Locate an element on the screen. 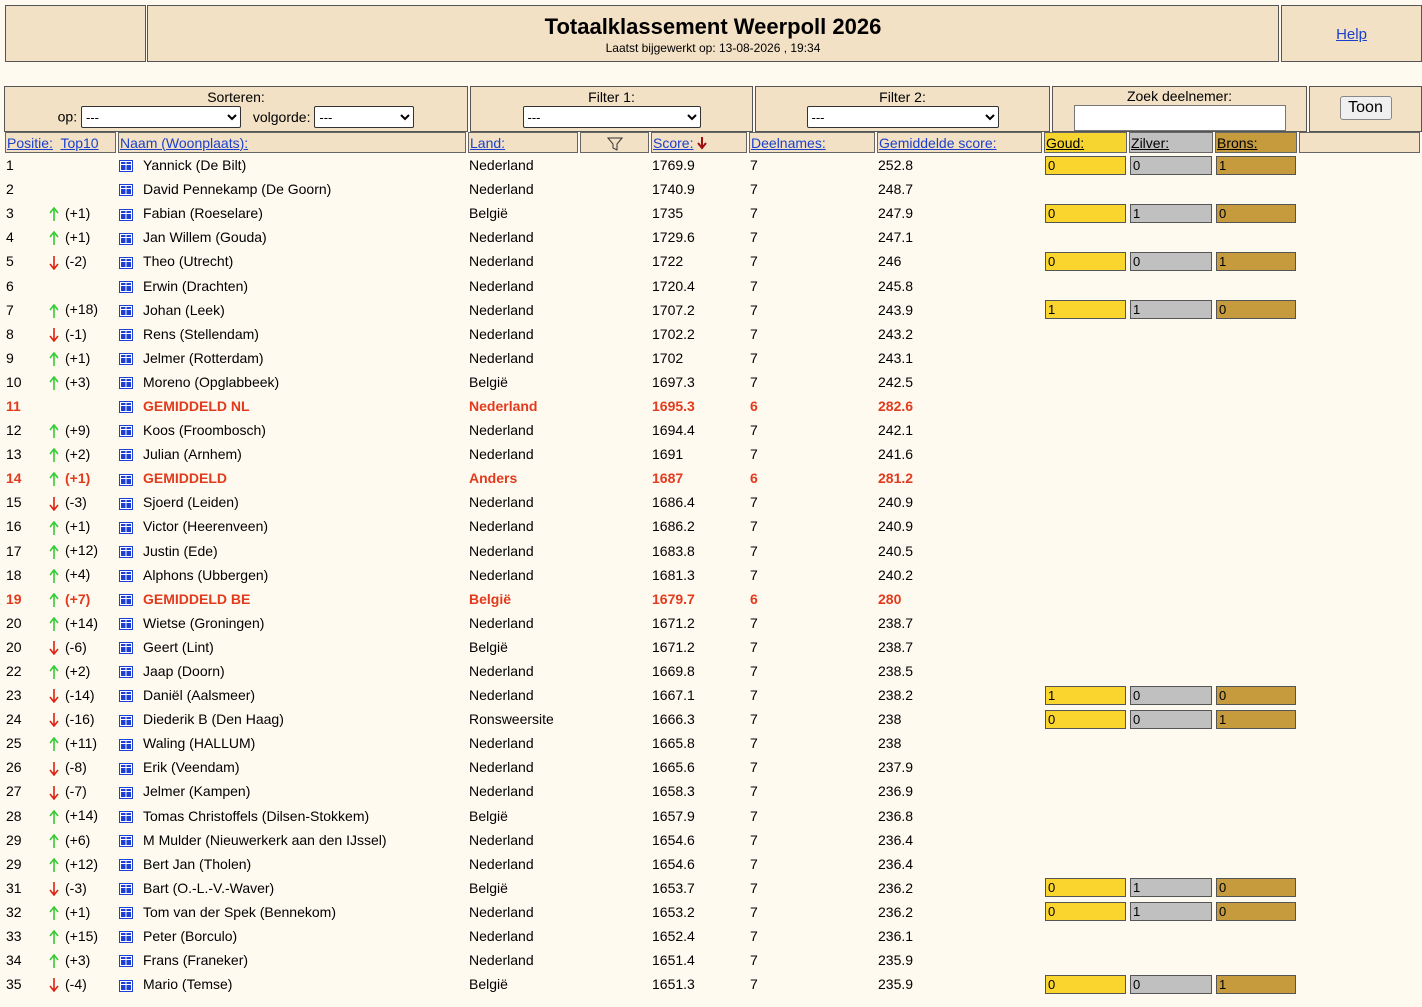 This screenshot has height=1007, width=1422. change-cell: (+1) is located at coordinates (81, 478).